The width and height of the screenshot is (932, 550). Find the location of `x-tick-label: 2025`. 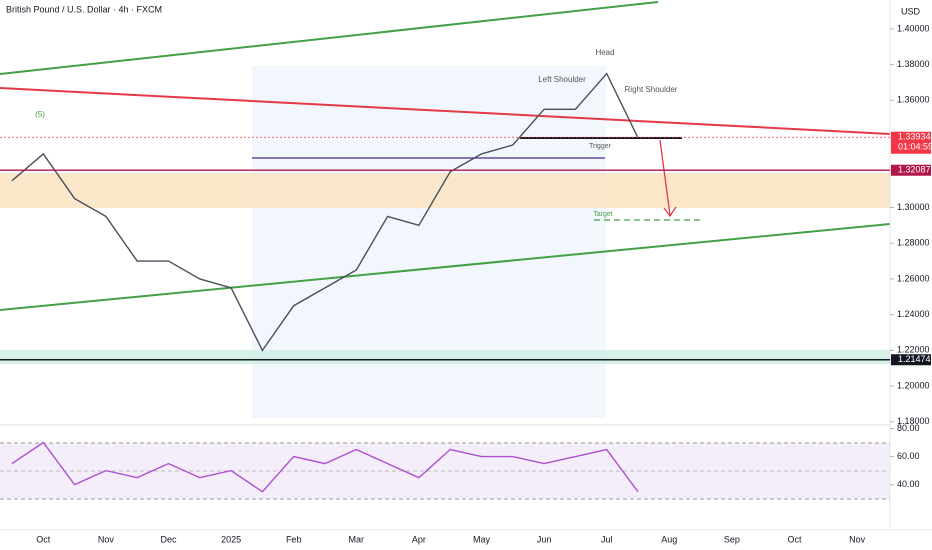

x-tick-label: 2025 is located at coordinates (231, 539).